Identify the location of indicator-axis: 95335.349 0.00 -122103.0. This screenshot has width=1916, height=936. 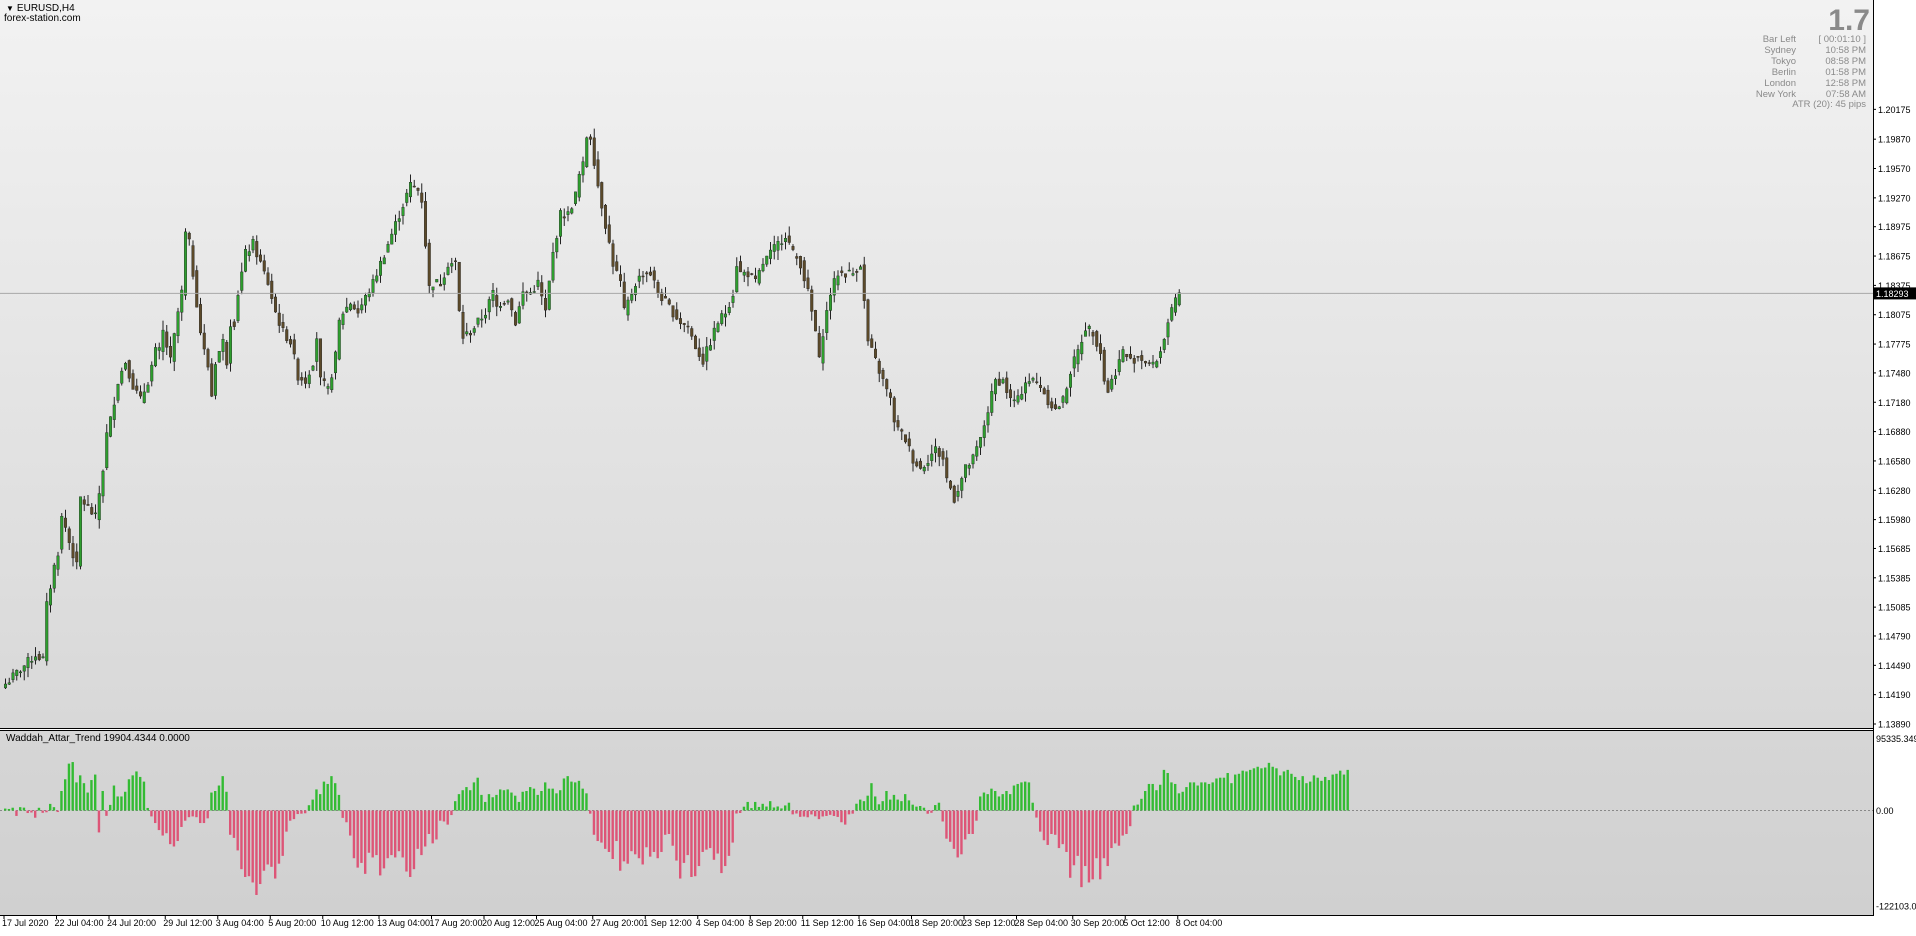
(1896, 823).